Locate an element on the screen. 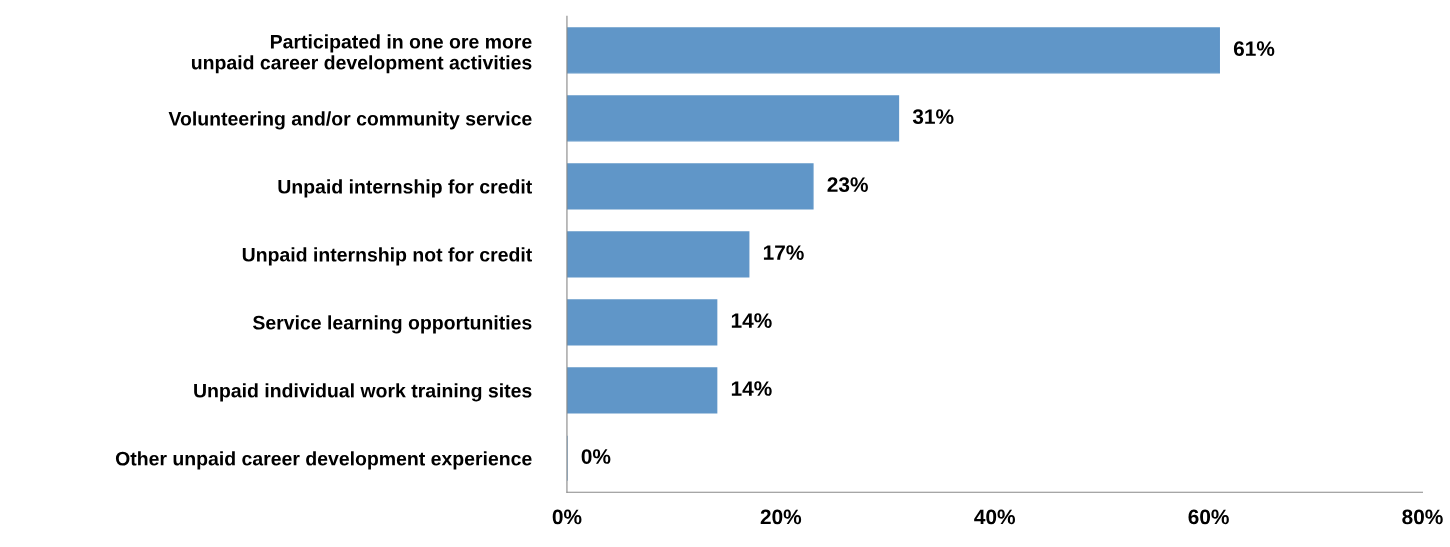 This screenshot has width=1450, height=547. y-tick-label: Unpaid internship not for credit is located at coordinates (387, 256).